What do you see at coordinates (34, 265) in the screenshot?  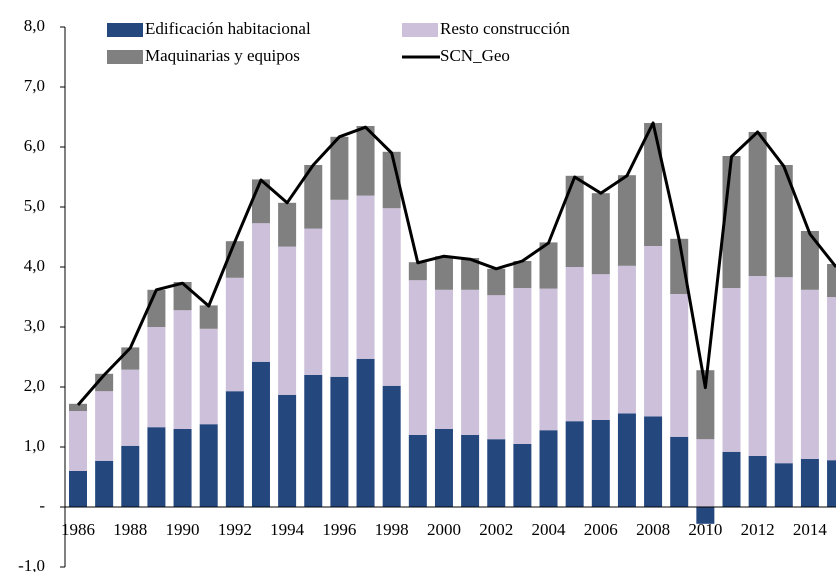 I see `y-tick-label: 4,0` at bounding box center [34, 265].